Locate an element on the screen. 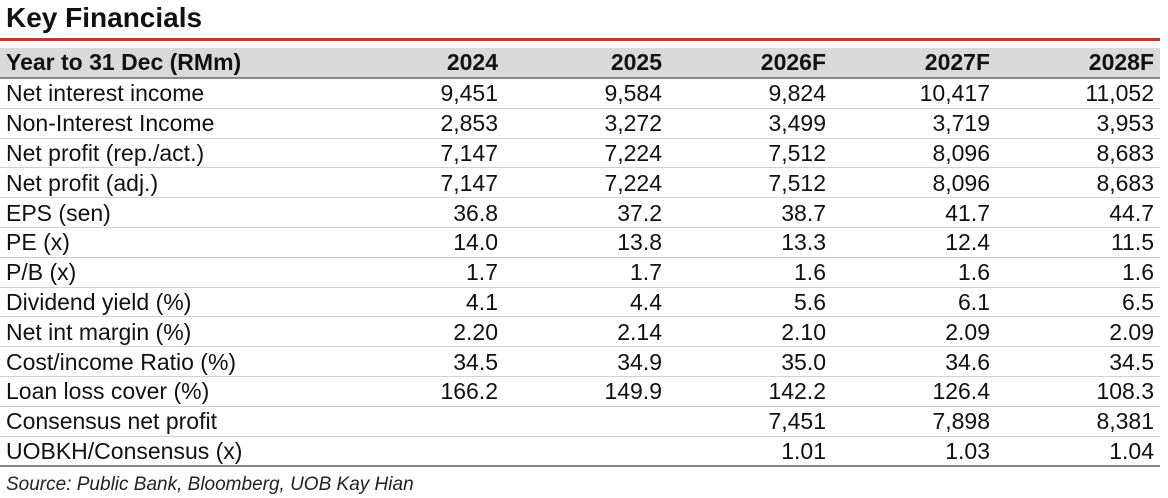 The height and width of the screenshot is (498, 1168). row-label: Consensus net profit is located at coordinates (170, 421).